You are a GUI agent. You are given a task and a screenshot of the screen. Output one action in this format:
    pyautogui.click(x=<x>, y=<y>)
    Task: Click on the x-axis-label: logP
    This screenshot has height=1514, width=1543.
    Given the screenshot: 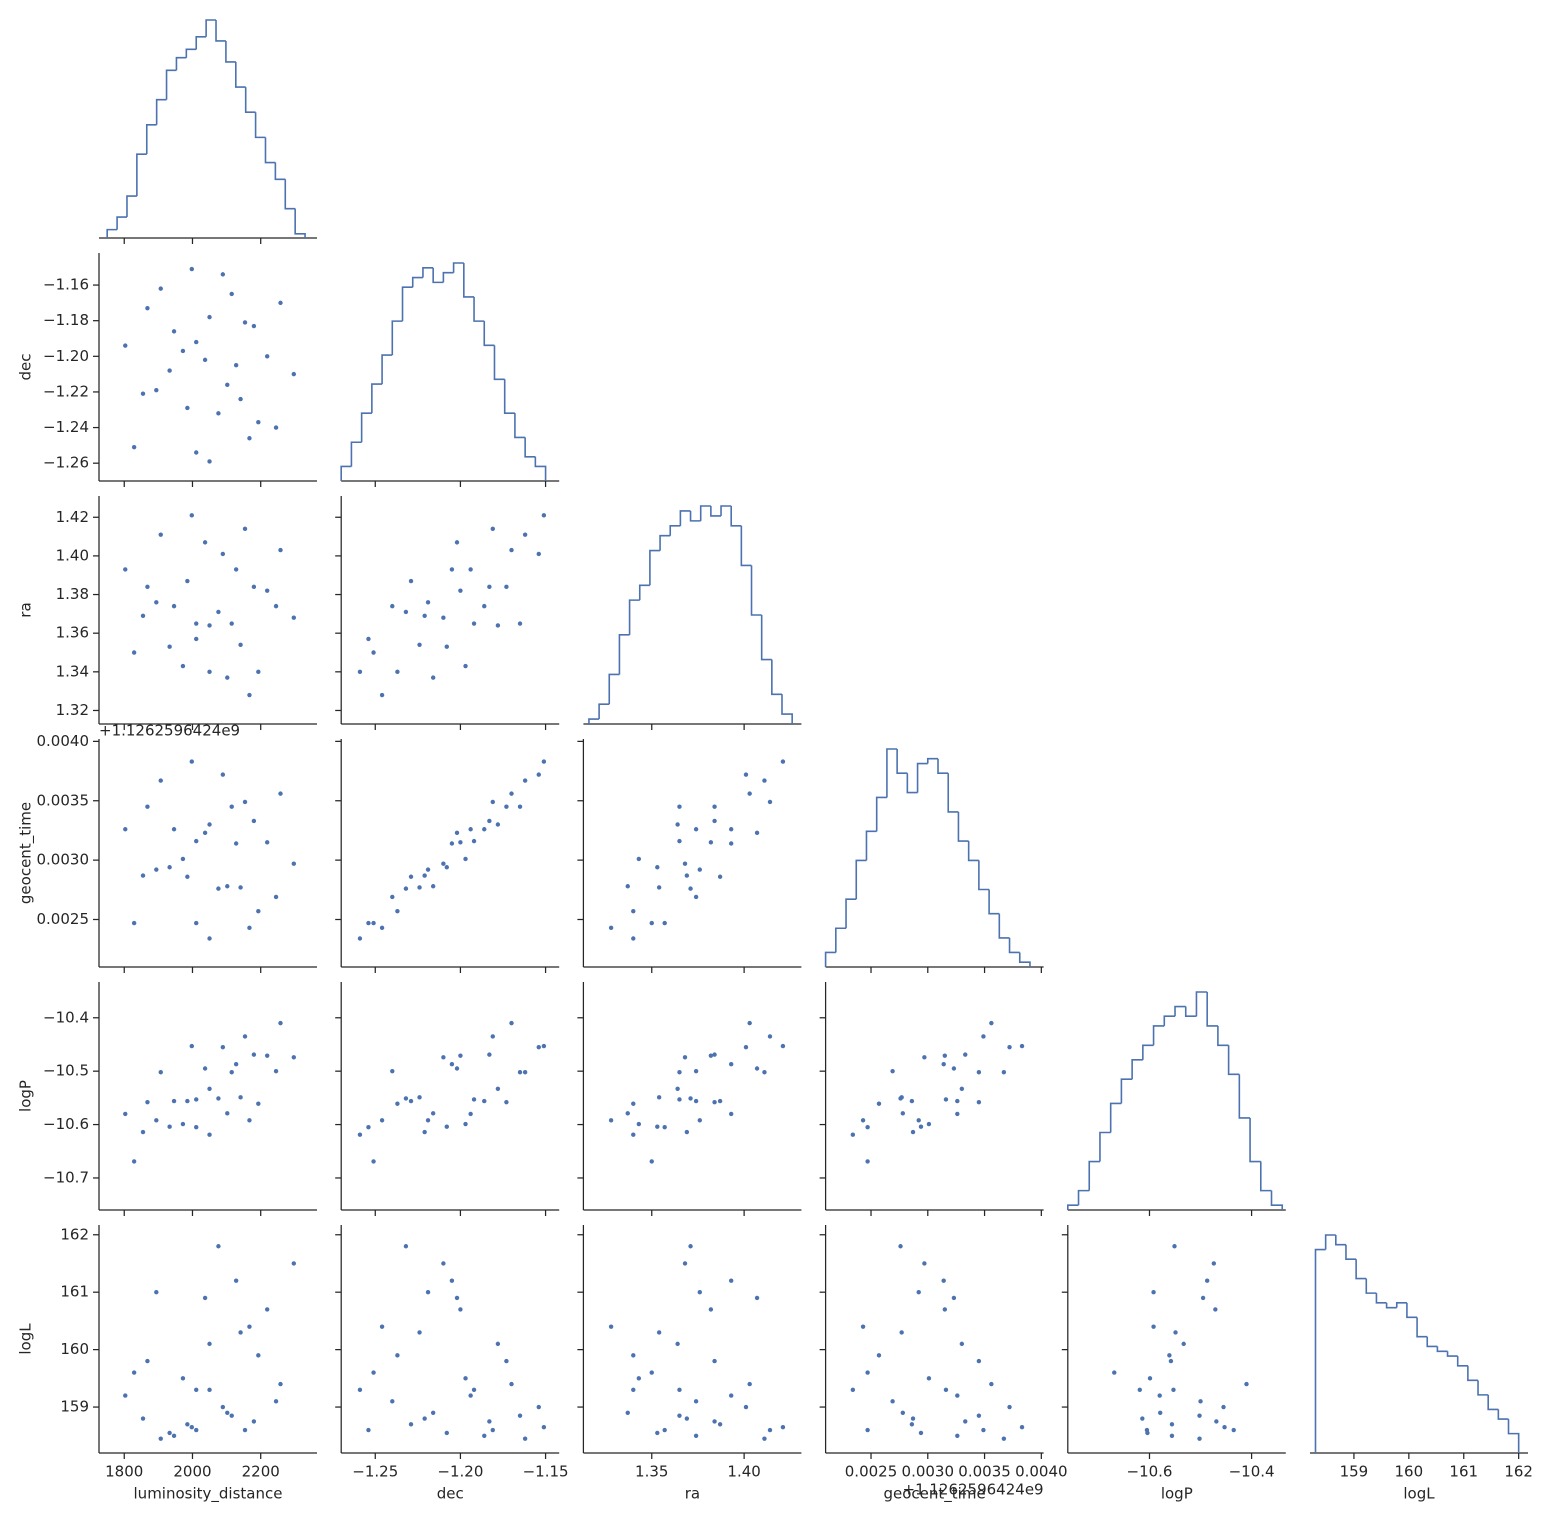 What is the action you would take?
    pyautogui.click(x=1177, y=1494)
    